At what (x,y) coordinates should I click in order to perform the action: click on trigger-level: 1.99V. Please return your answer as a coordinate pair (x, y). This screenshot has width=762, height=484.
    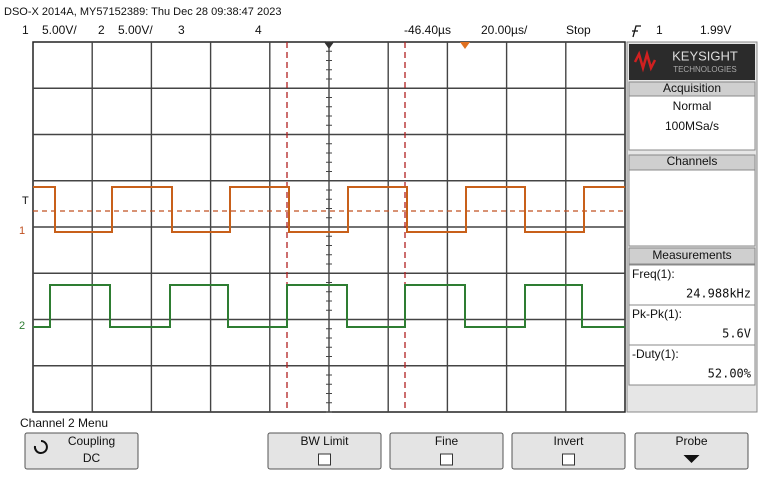
    Looking at the image, I should click on (715, 30).